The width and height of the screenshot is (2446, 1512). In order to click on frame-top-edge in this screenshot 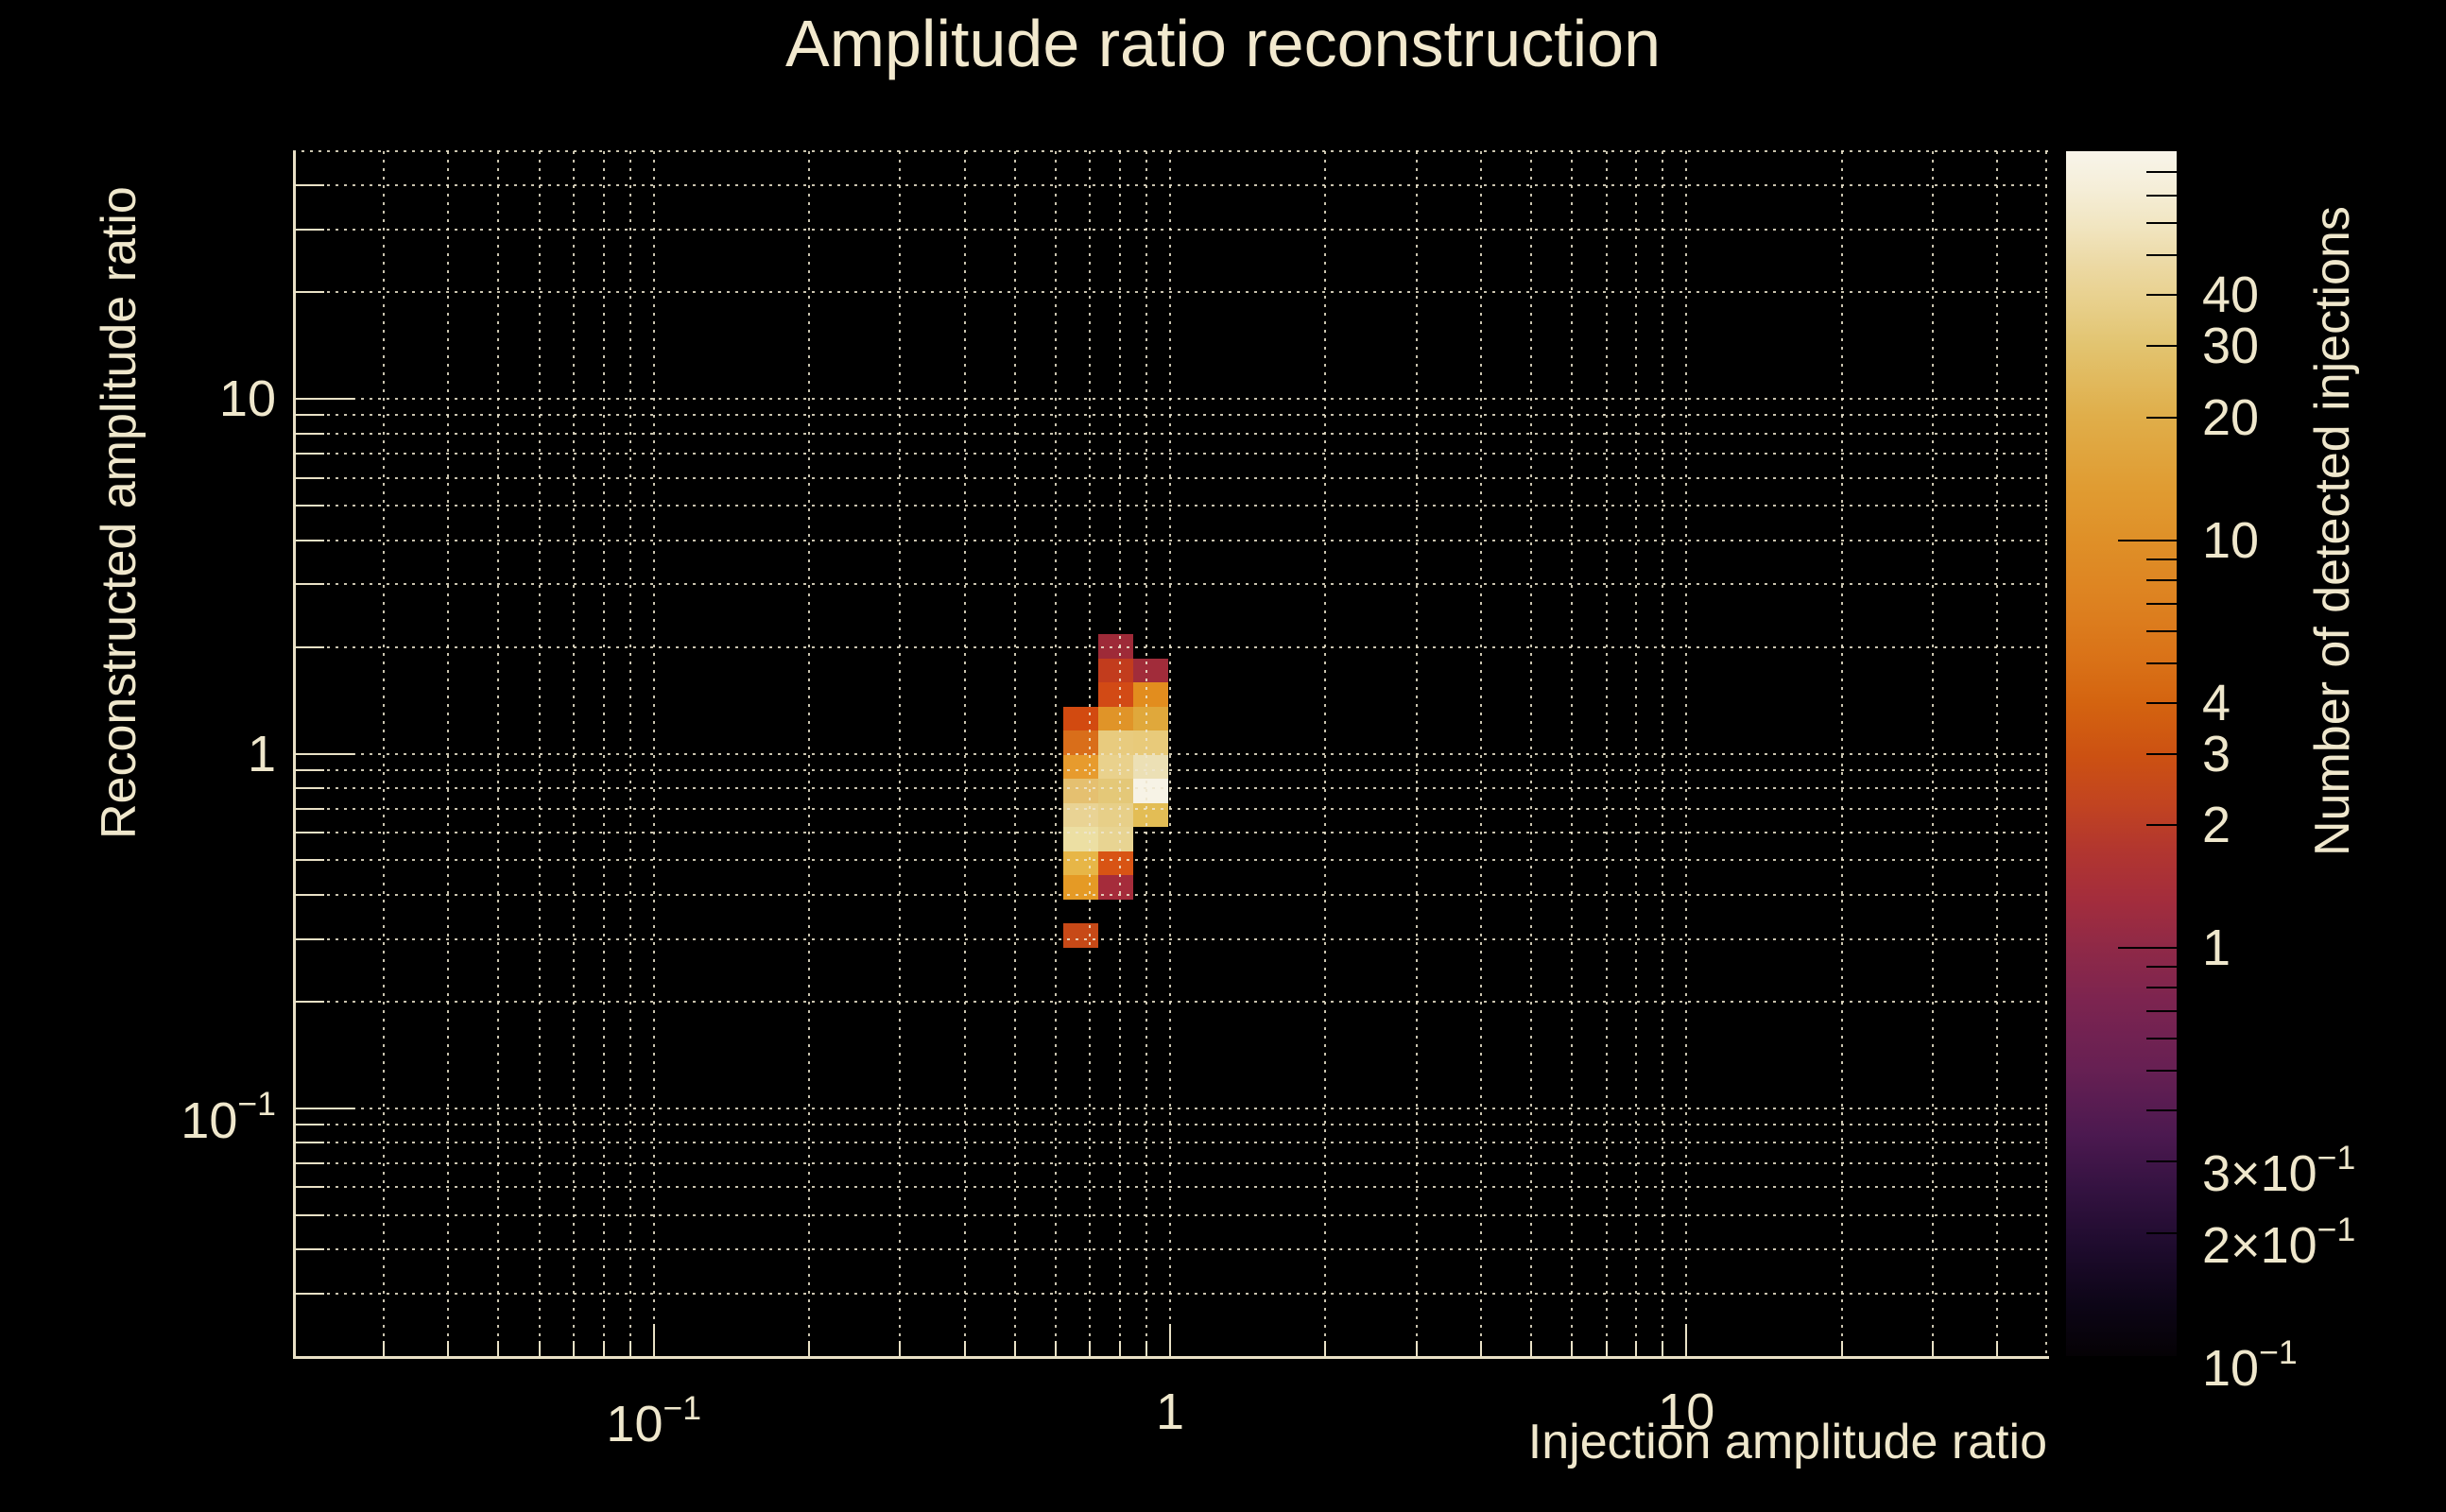, I will do `click(1171, 151)`.